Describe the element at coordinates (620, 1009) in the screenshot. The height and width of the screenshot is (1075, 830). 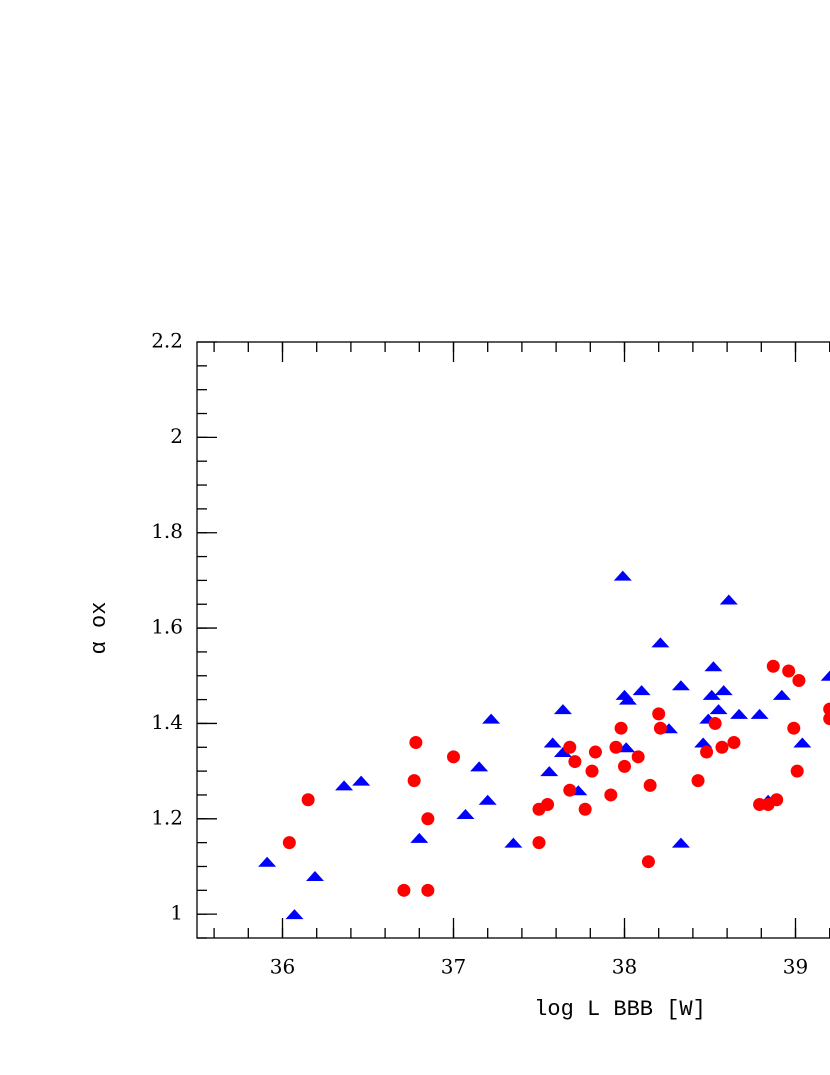
I see `x-axis-label: log L BBB [W]` at that location.